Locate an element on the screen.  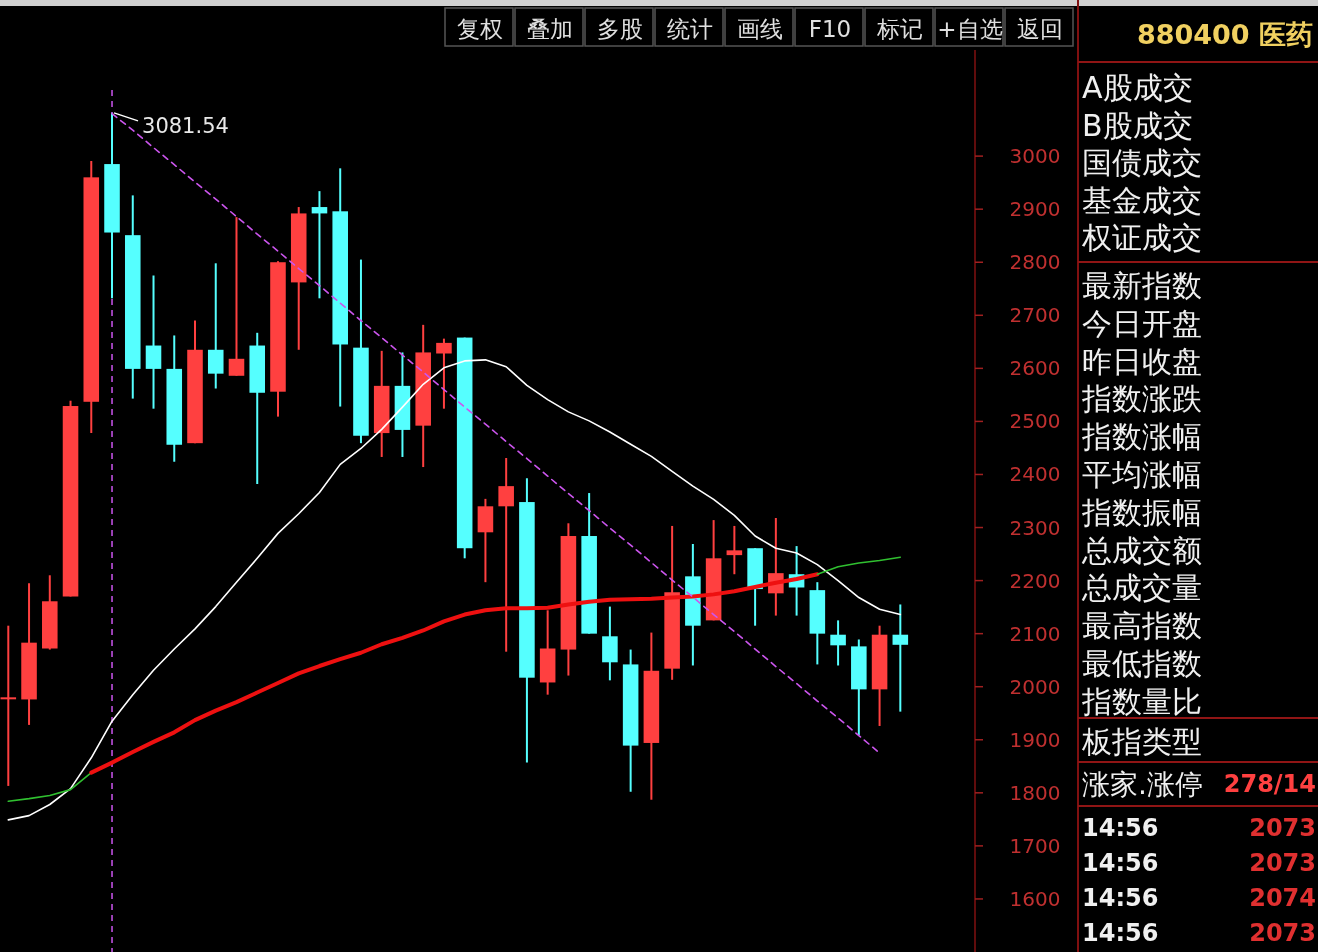
text: 昨日收盘 is located at coordinates (1142, 361).